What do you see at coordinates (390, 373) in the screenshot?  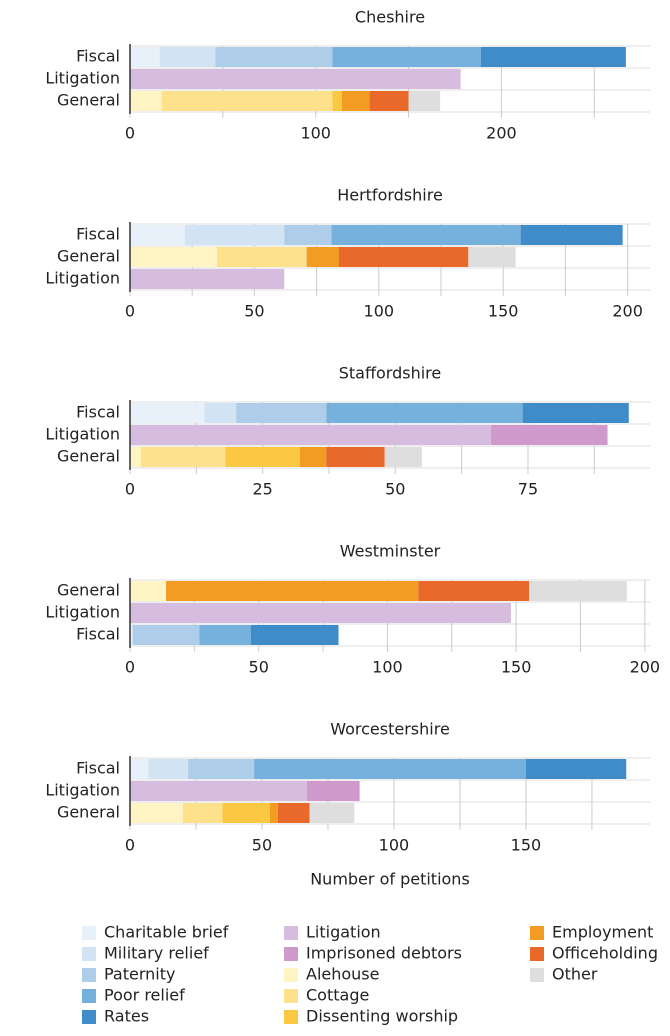 I see `chart-title: Staffordshire` at bounding box center [390, 373].